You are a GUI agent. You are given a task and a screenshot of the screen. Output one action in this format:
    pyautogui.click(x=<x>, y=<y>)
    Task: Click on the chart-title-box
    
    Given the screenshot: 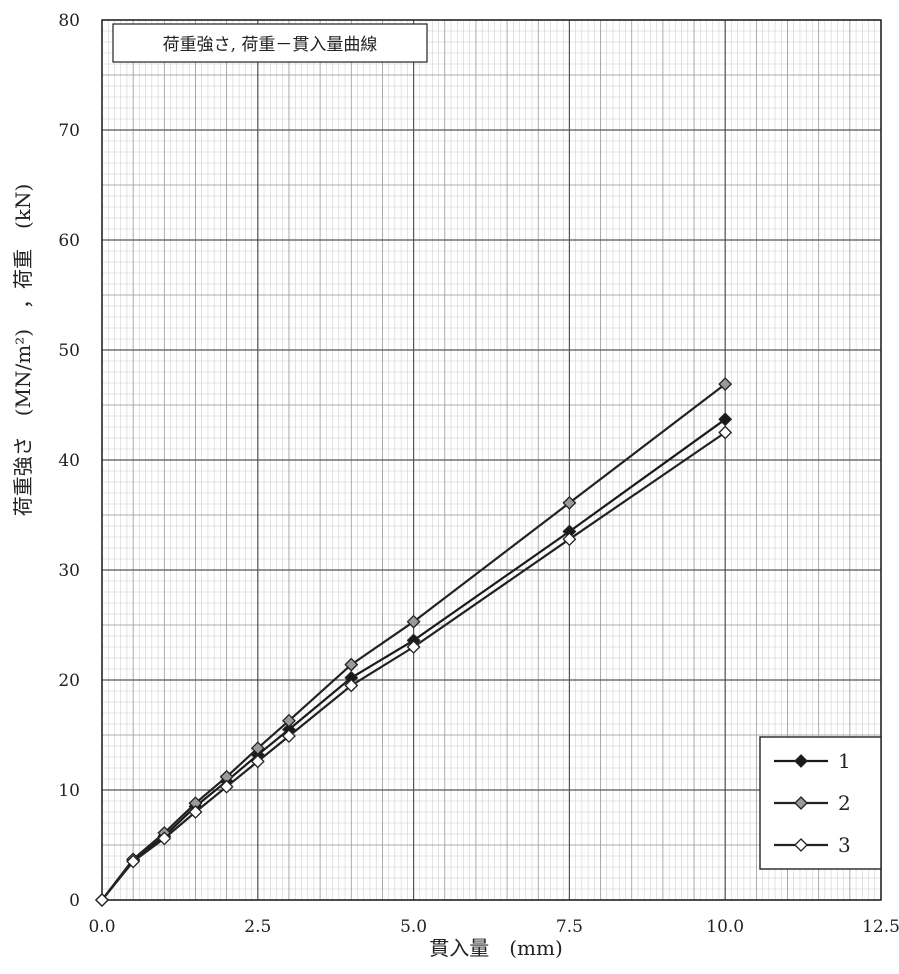 What is the action you would take?
    pyautogui.click(x=270, y=43)
    